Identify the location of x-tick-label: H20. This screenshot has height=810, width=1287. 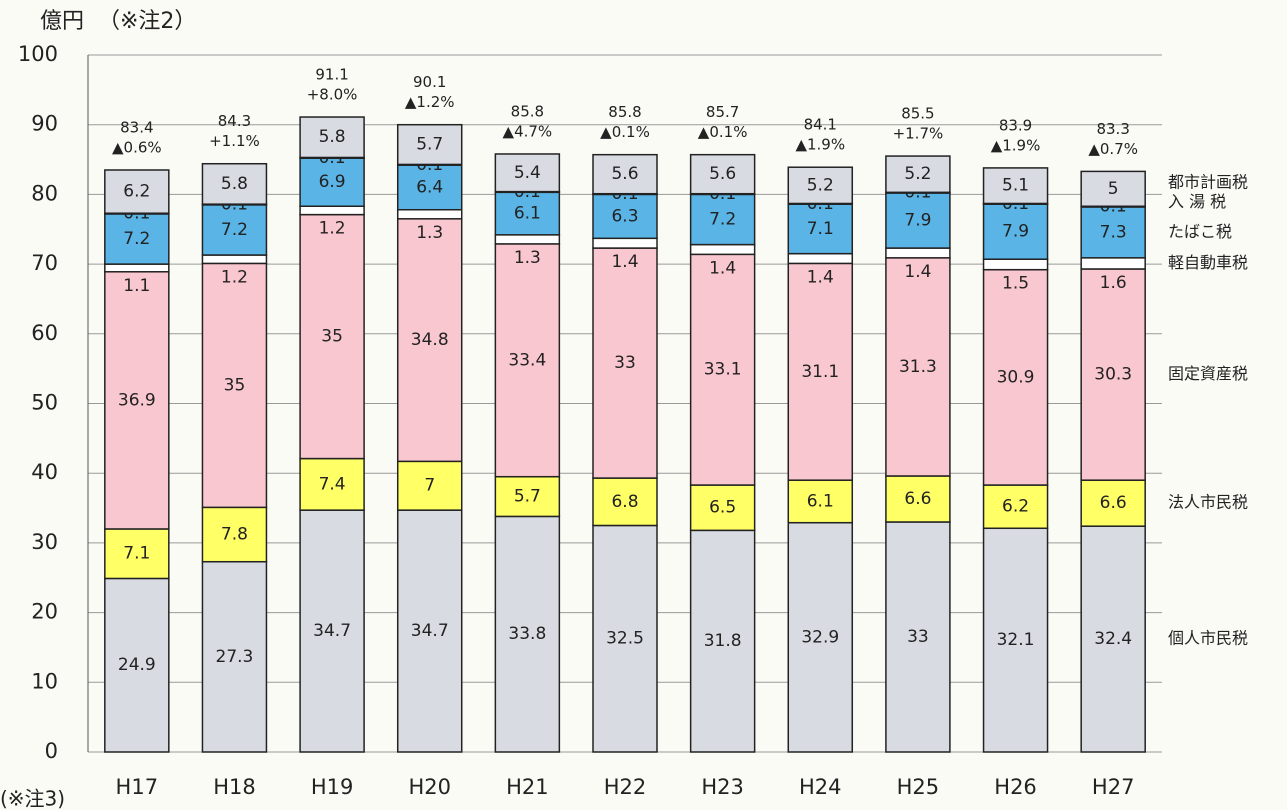
(429, 787).